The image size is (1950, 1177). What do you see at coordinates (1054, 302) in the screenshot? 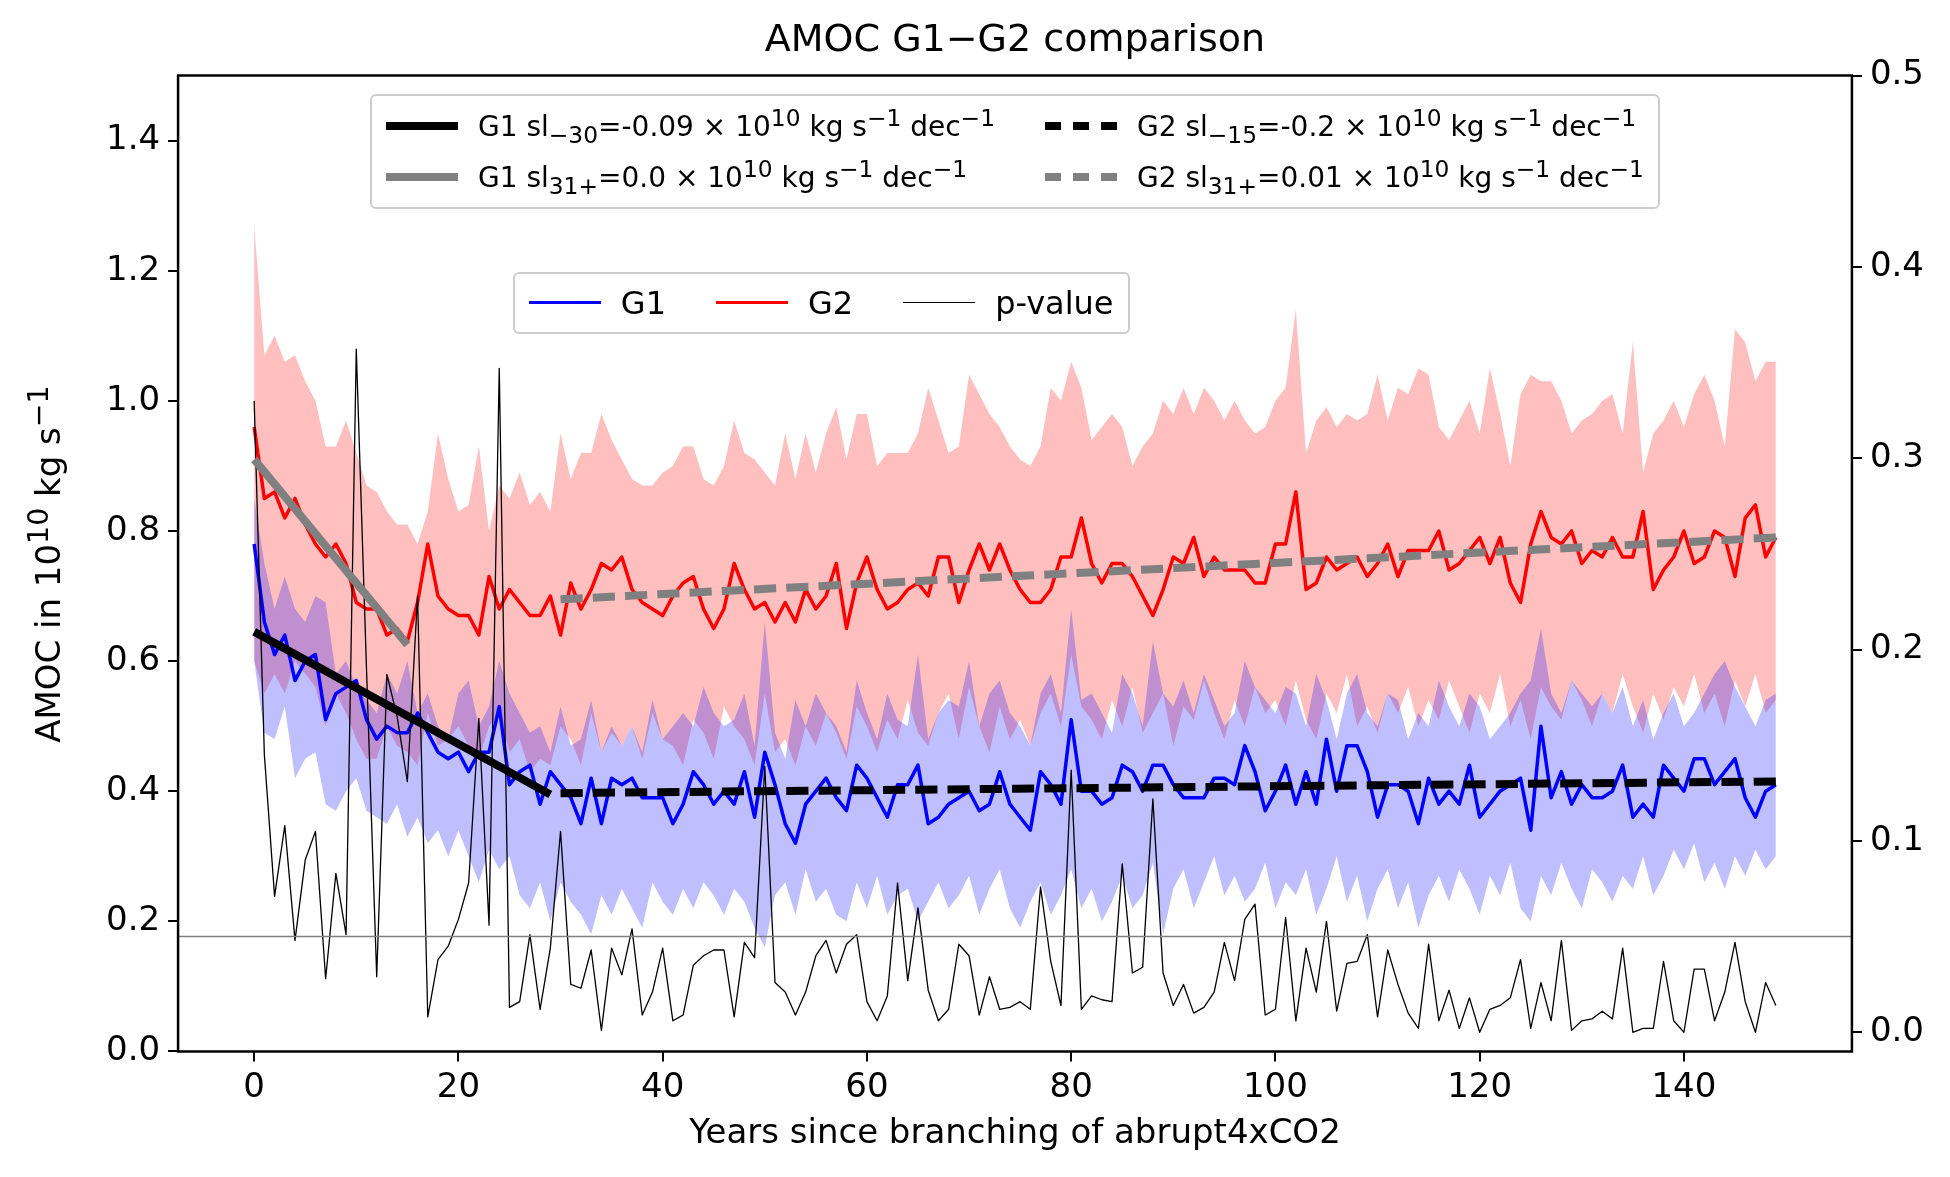
I see `legend-label: p-value` at bounding box center [1054, 302].